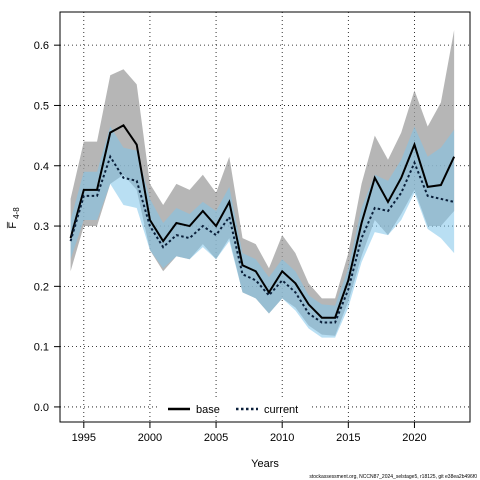 The height and width of the screenshot is (480, 480). I want to click on y-axis-title: F̅ 4-8, so click(14, 218).